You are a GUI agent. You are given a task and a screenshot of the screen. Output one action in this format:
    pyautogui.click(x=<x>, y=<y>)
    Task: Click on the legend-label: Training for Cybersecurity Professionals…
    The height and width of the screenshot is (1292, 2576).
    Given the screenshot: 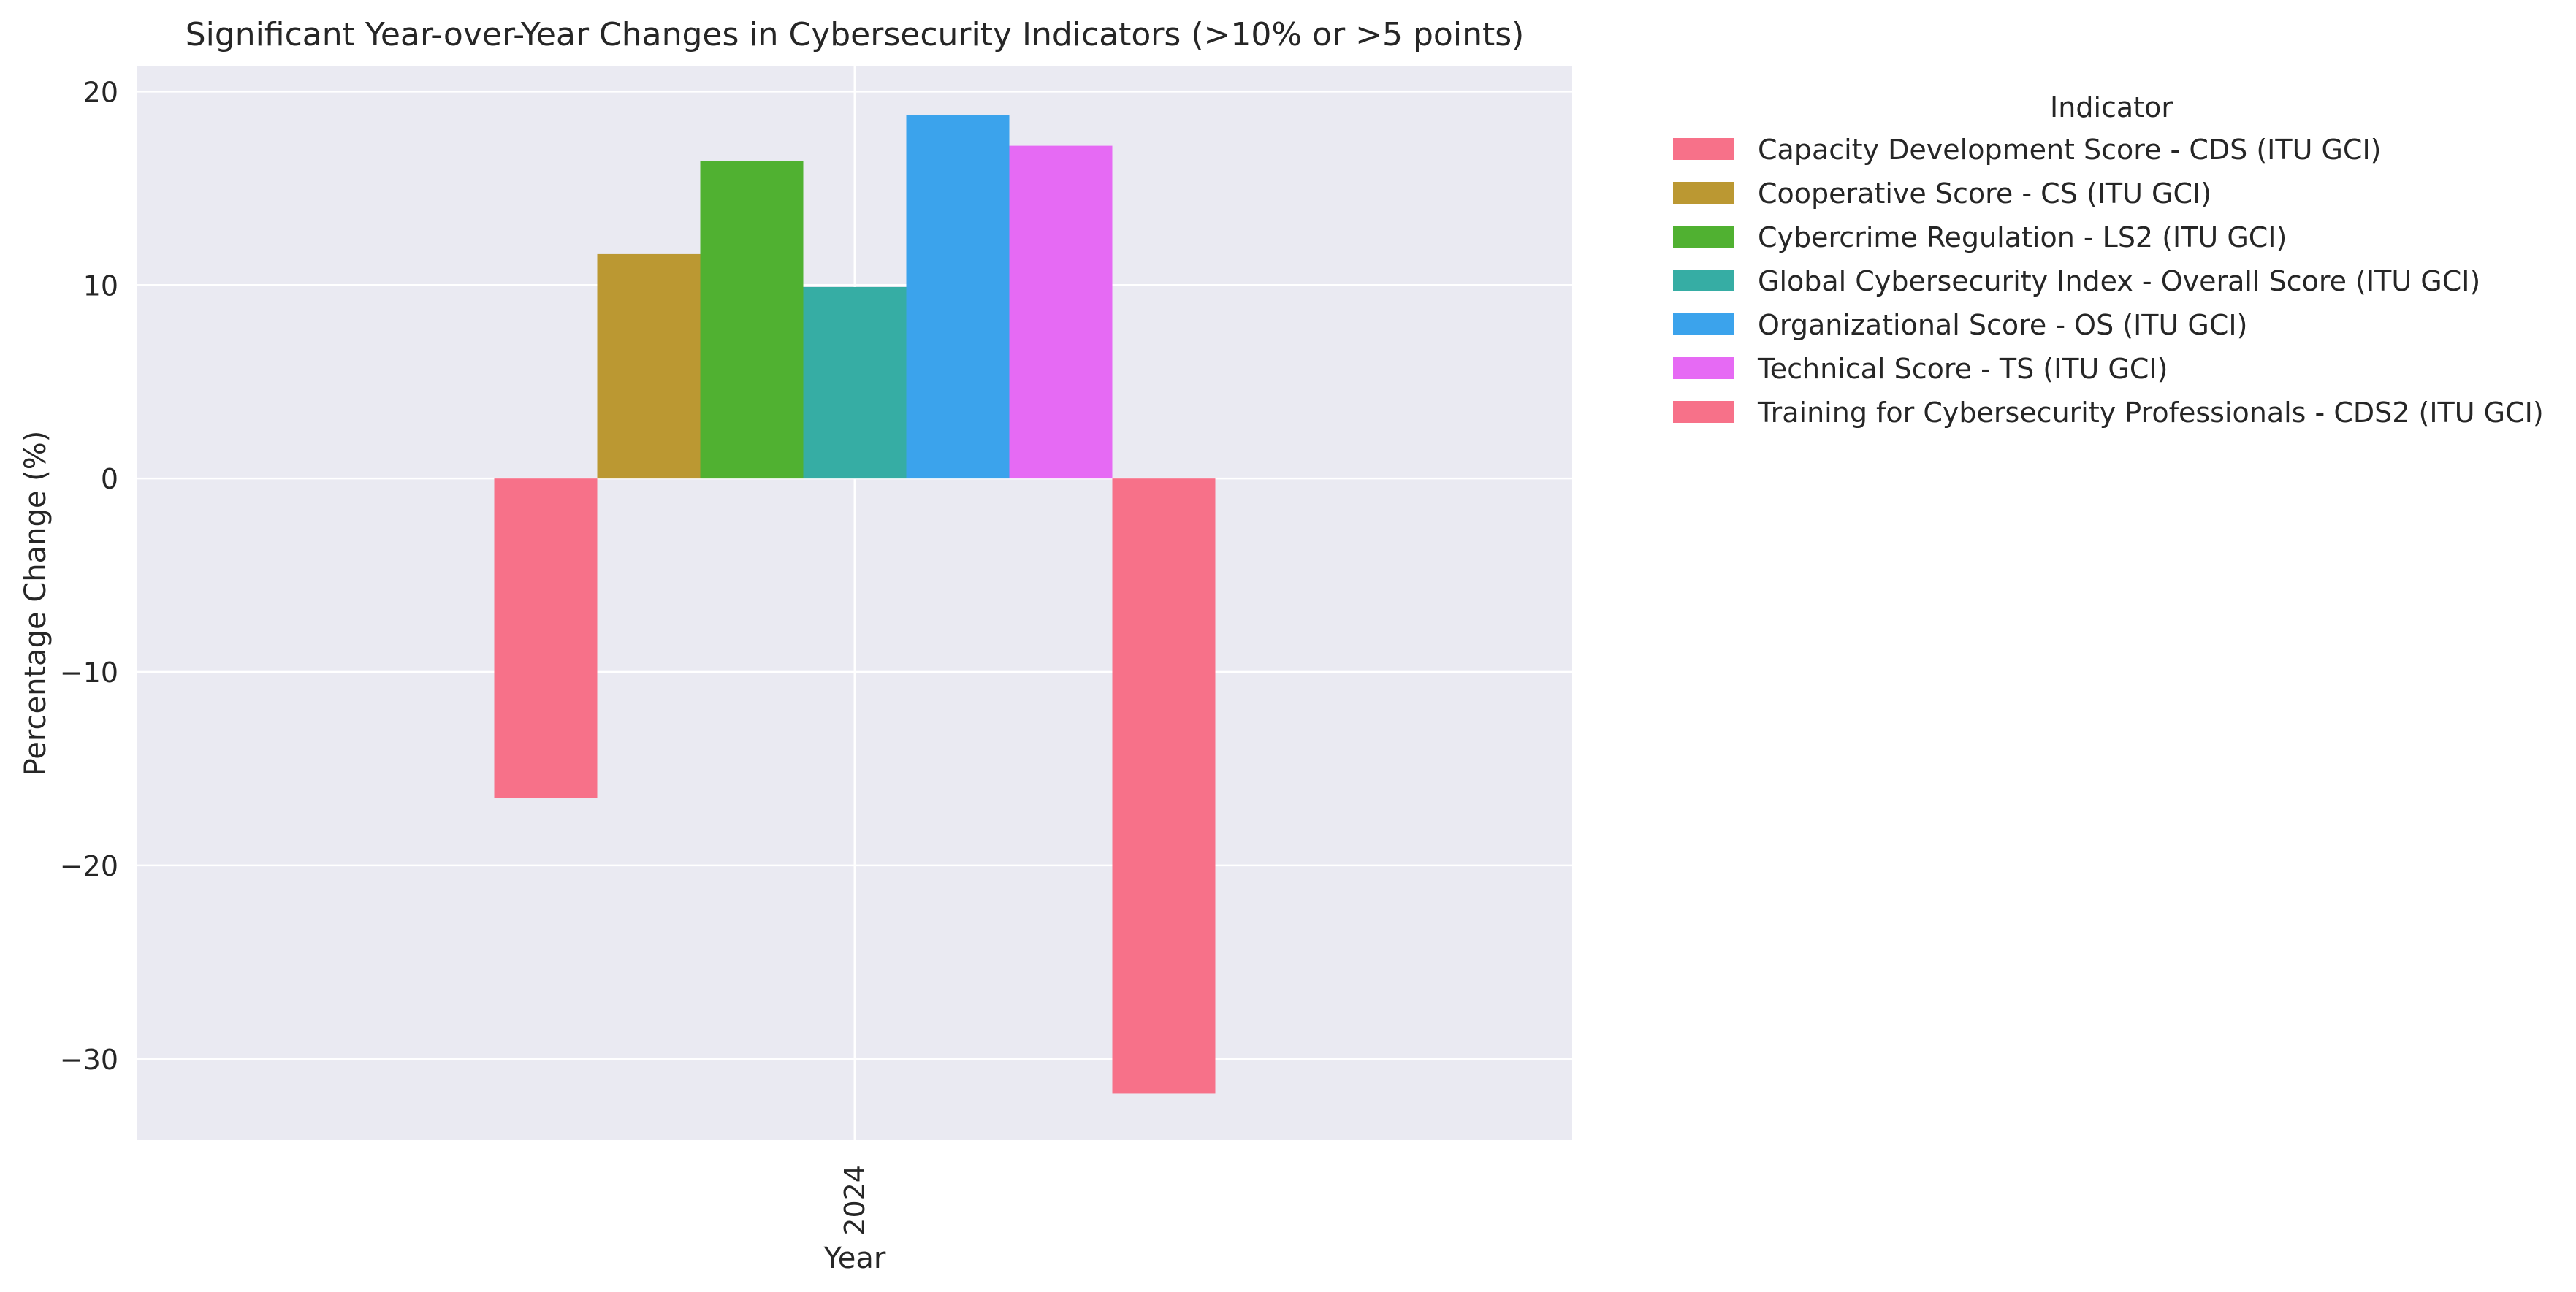 What is the action you would take?
    pyautogui.click(x=2150, y=413)
    